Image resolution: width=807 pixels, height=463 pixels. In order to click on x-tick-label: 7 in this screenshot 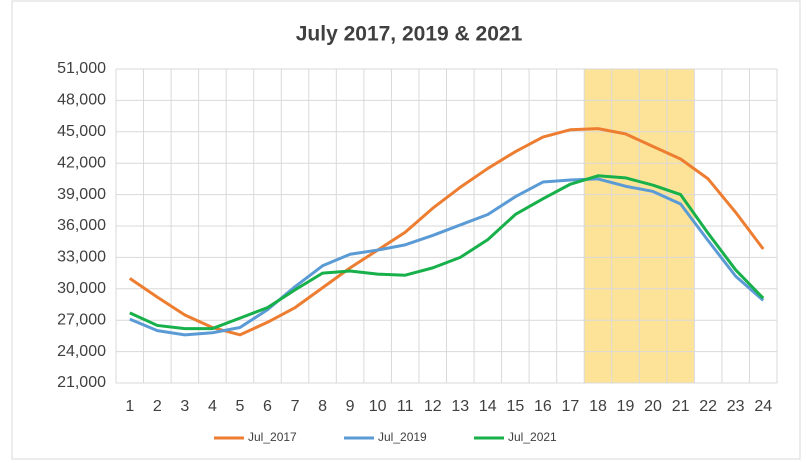, I will do `click(295, 406)`.